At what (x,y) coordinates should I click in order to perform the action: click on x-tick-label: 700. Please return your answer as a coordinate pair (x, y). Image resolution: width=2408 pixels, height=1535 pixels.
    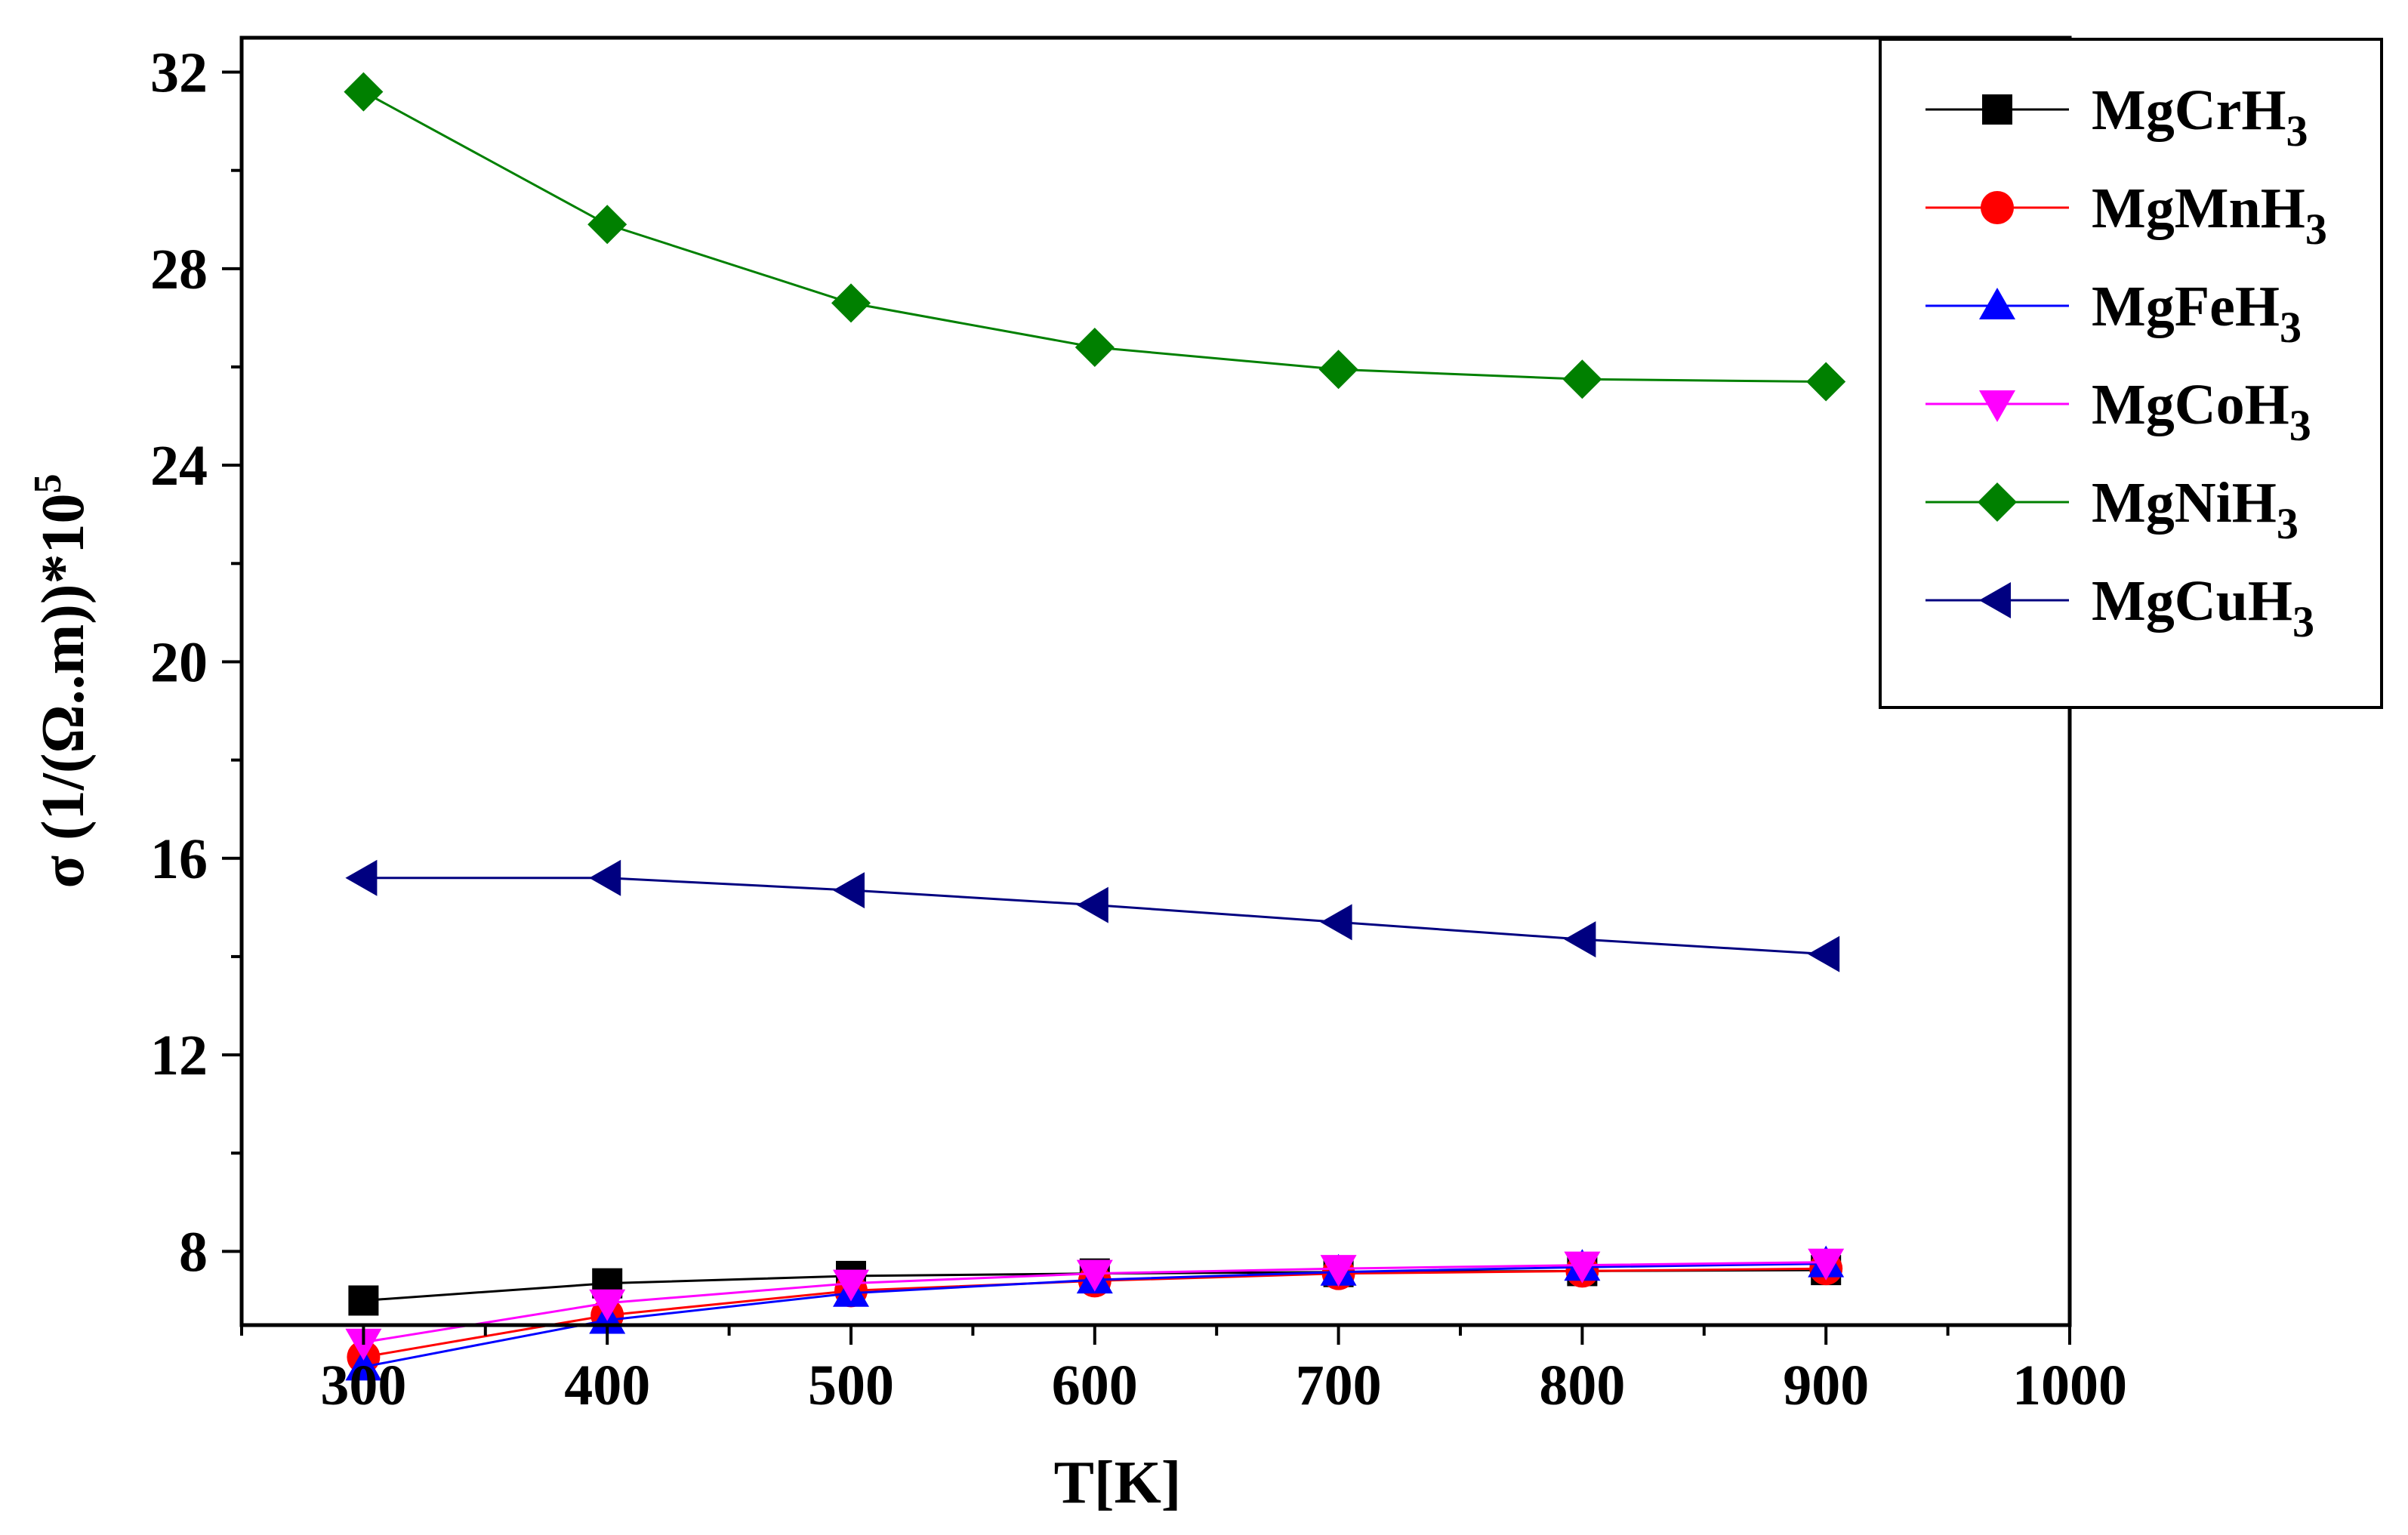
    Looking at the image, I should click on (1339, 1386).